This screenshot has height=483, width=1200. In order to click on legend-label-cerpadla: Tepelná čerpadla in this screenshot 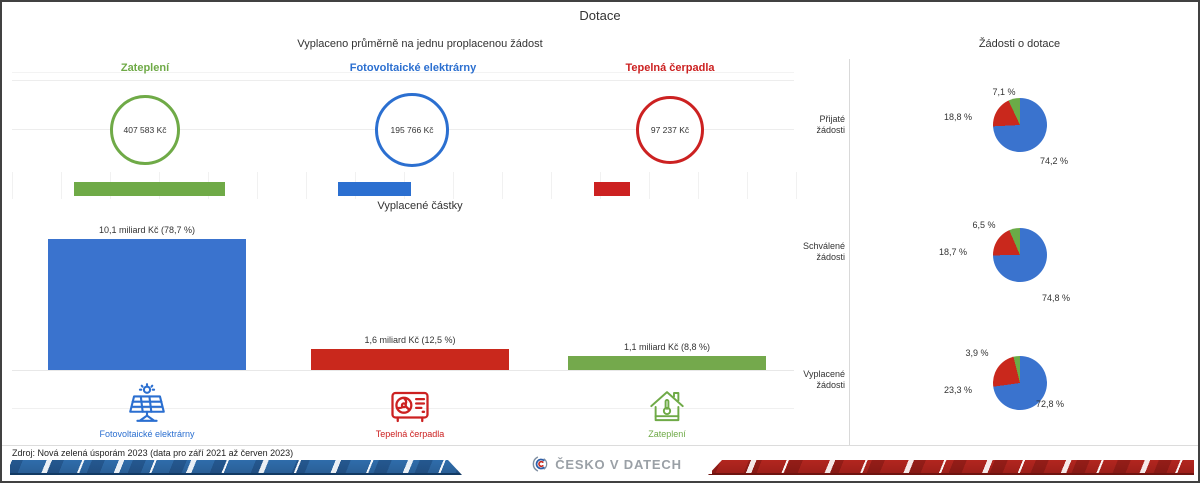, I will do `click(410, 434)`.